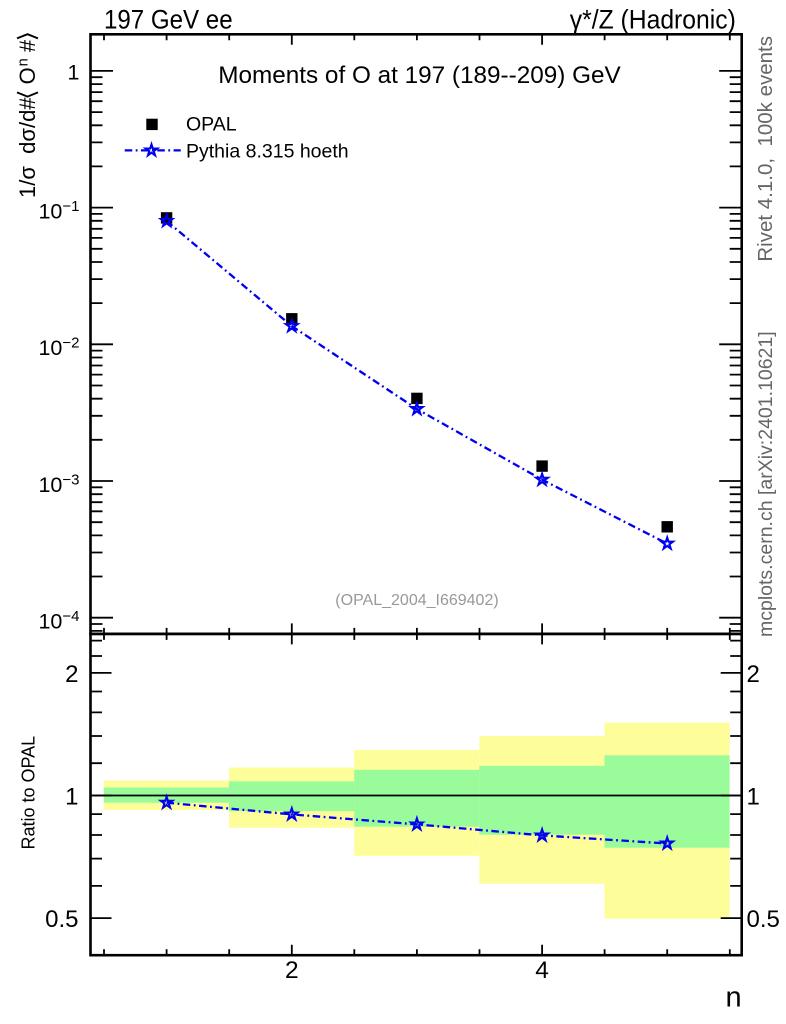  Describe the element at coordinates (58, 621) in the screenshot. I see `svg-text: 10−4` at that location.